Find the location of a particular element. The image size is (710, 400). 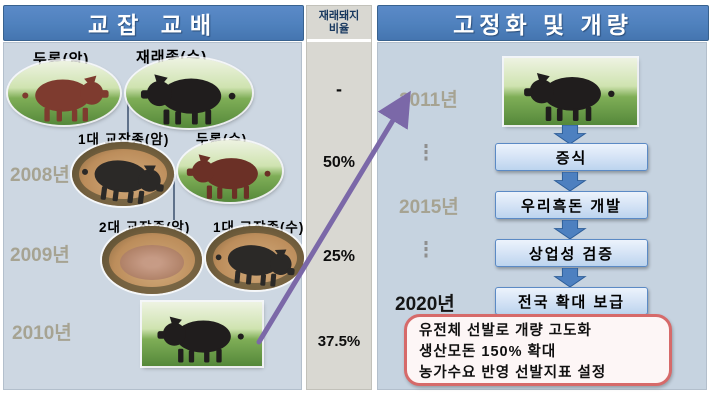

f2-hybrid-female-photo is located at coordinates (152, 260).